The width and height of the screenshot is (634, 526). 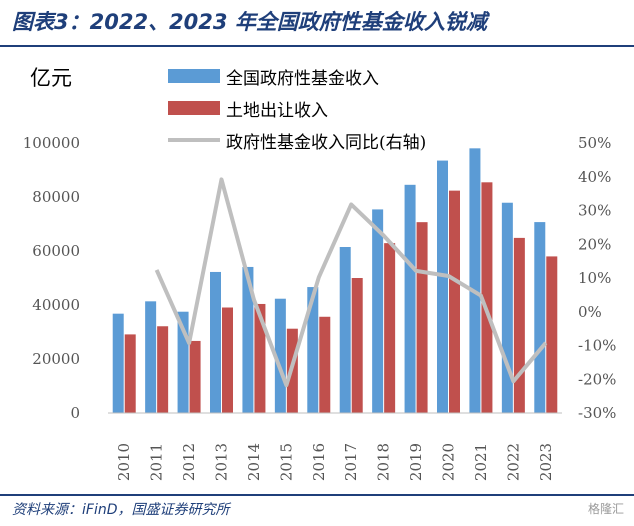 What do you see at coordinates (513, 462) in the screenshot?
I see `x-tick-label: 2022` at bounding box center [513, 462].